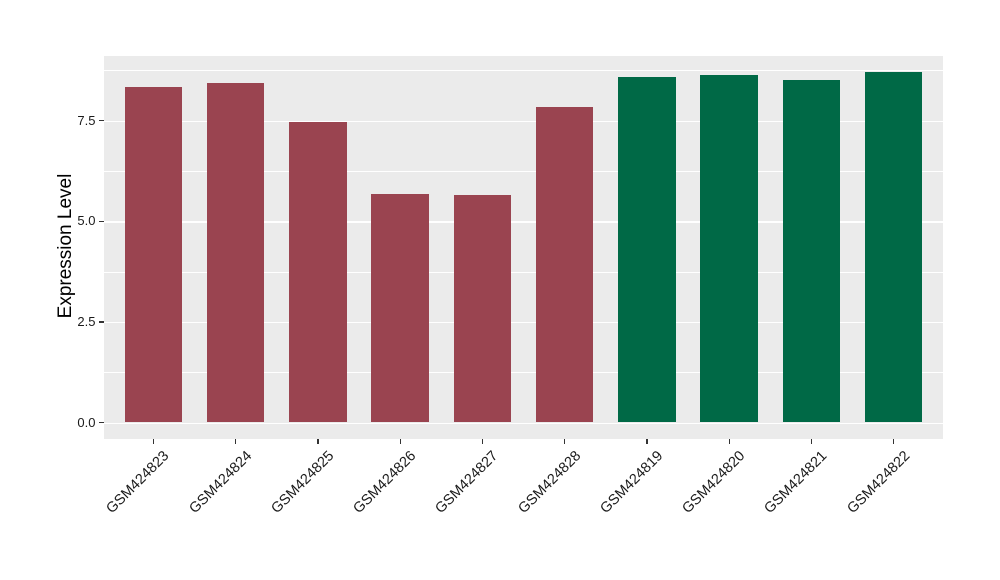 Image resolution: width=1000 pixels, height=580 pixels. Describe the element at coordinates (86, 221) in the screenshot. I see `y-tick-label: 5.0` at that location.